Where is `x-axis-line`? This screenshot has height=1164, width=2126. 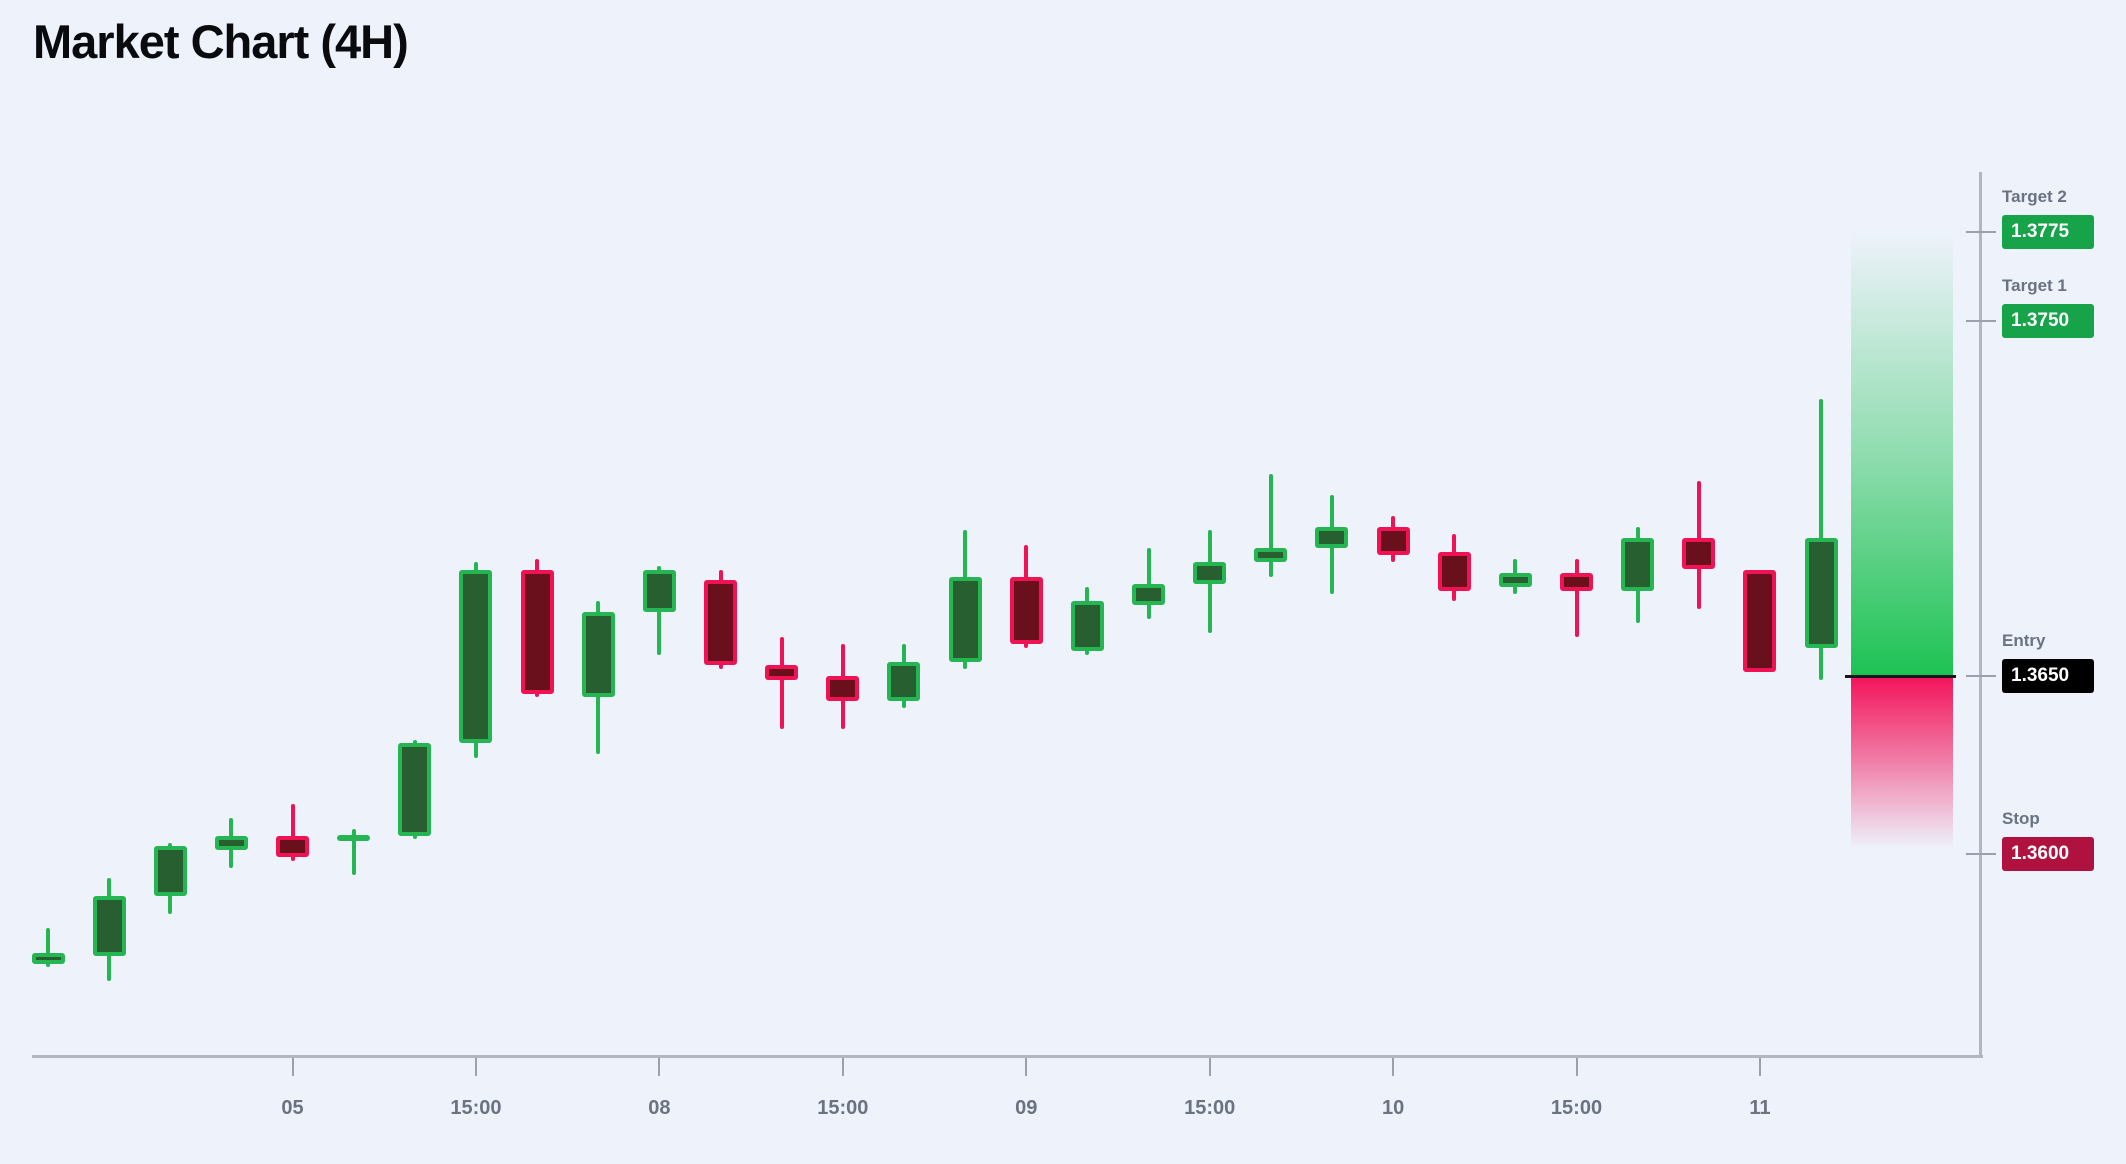
x-axis-line is located at coordinates (1007, 1056).